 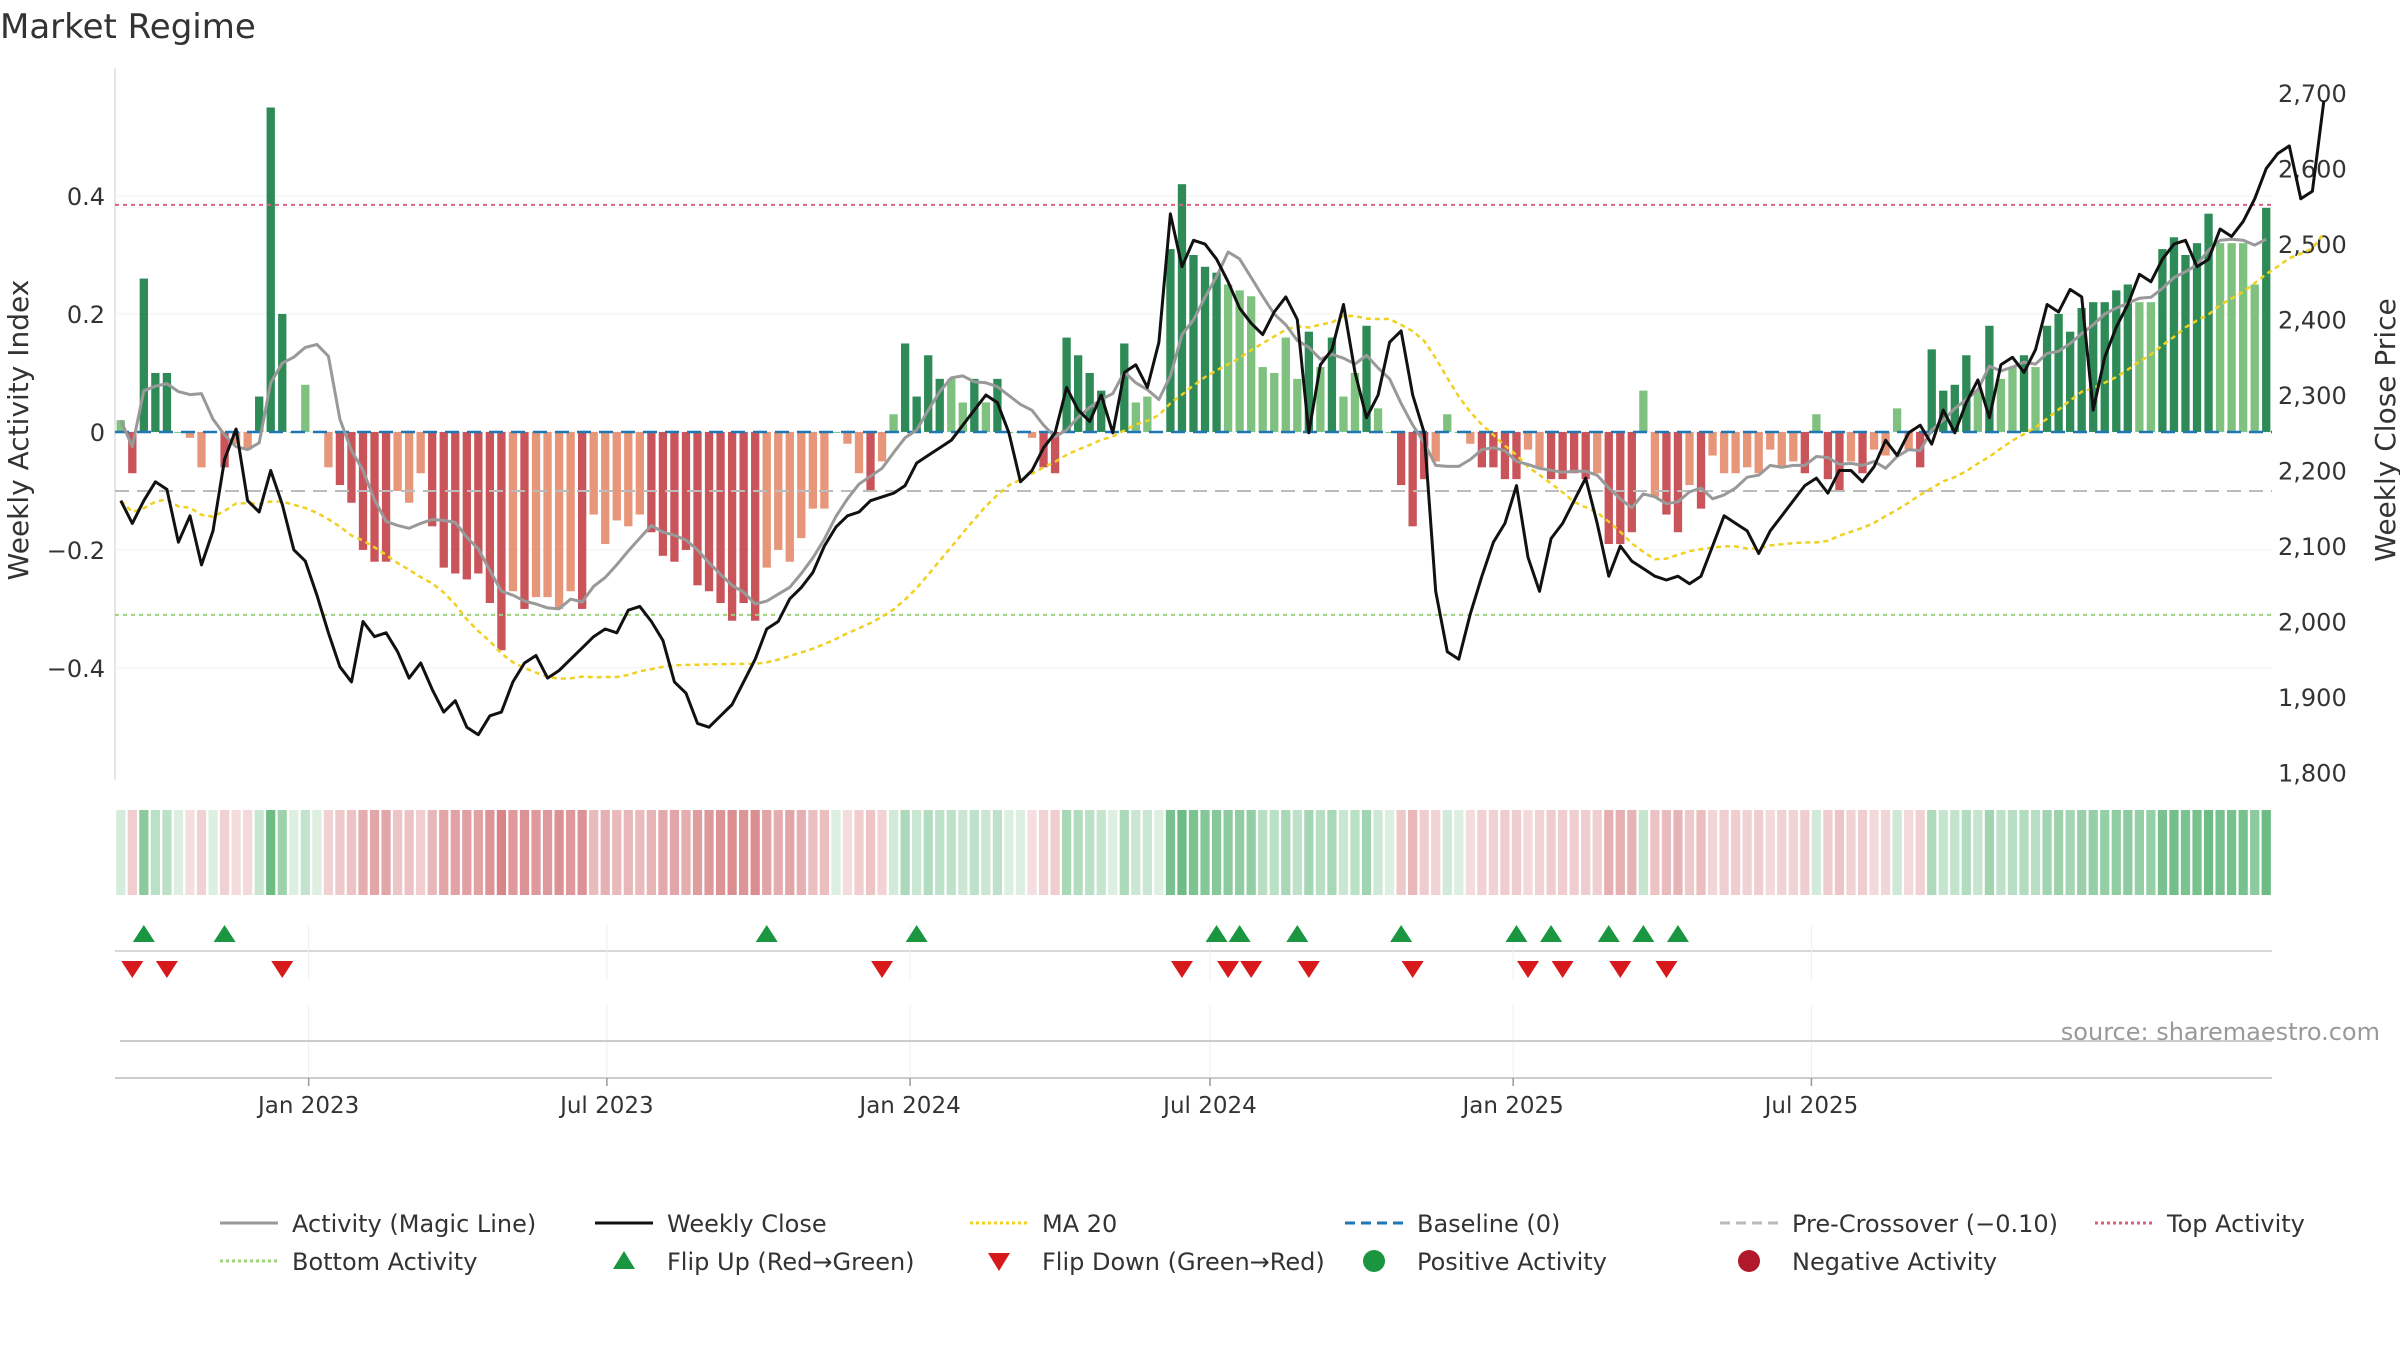 I want to click on flip-up-marker, so click(x=1239, y=933).